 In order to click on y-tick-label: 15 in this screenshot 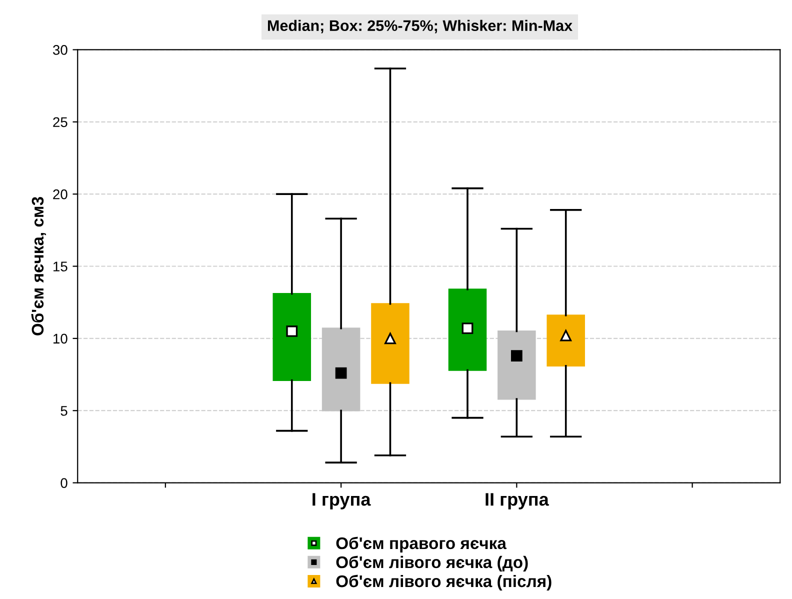, I will do `click(61, 267)`.